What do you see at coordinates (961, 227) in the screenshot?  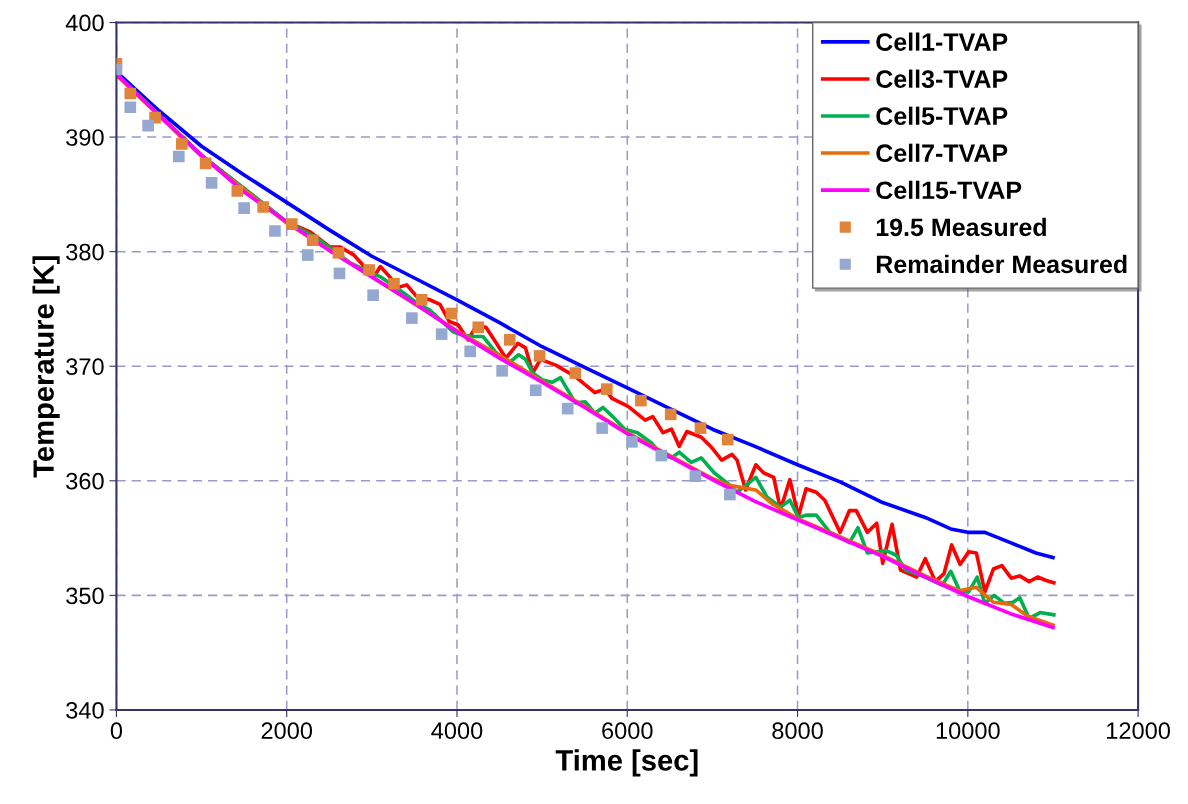 I see `legend-label: 19.5 Measured` at bounding box center [961, 227].